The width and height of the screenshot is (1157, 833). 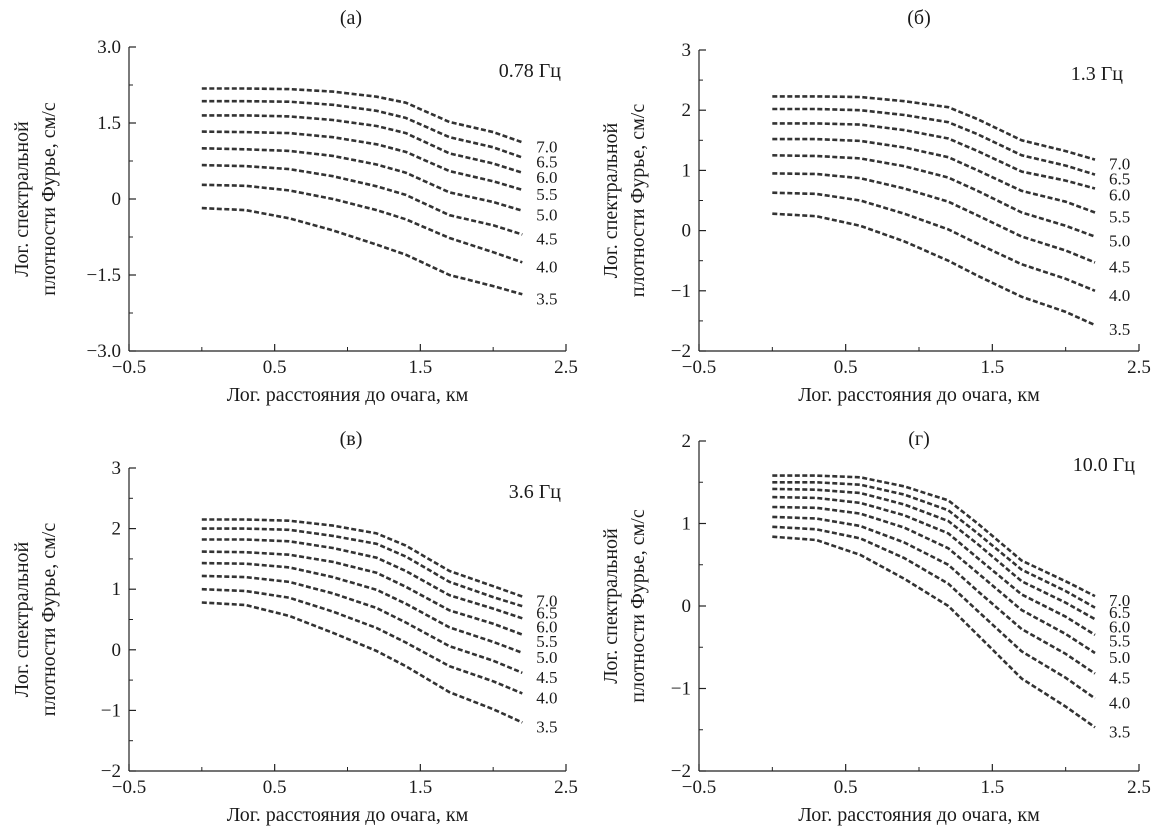 What do you see at coordinates (919, 439) in the screenshot?
I see `panel-title: (г)` at bounding box center [919, 439].